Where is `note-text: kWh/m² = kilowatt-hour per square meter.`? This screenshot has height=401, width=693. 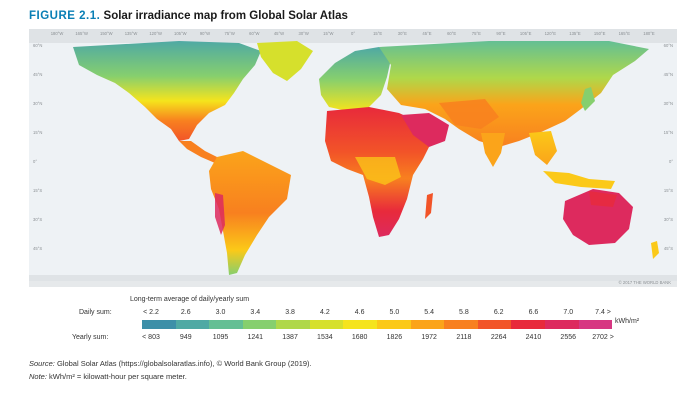 note-text: kWh/m² = kilowatt-hour per square meter. is located at coordinates (116, 376).